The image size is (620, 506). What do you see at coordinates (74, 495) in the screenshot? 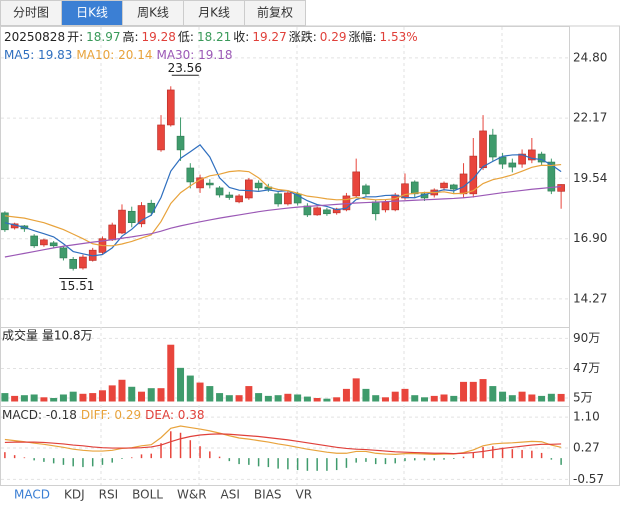
I see `indicator-tab: KDJ` at bounding box center [74, 495].